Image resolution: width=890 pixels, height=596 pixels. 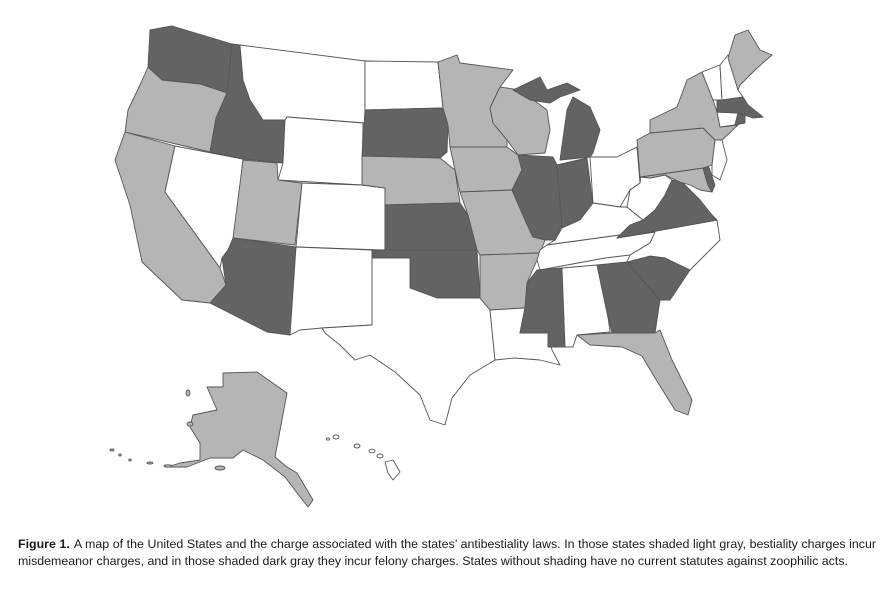 I want to click on state-mt, so click(x=302, y=84).